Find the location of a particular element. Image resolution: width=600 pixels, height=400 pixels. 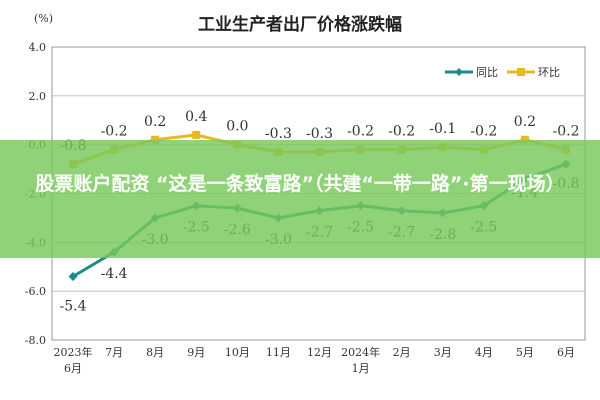

data-label-mom: 0.0 is located at coordinates (237, 127).